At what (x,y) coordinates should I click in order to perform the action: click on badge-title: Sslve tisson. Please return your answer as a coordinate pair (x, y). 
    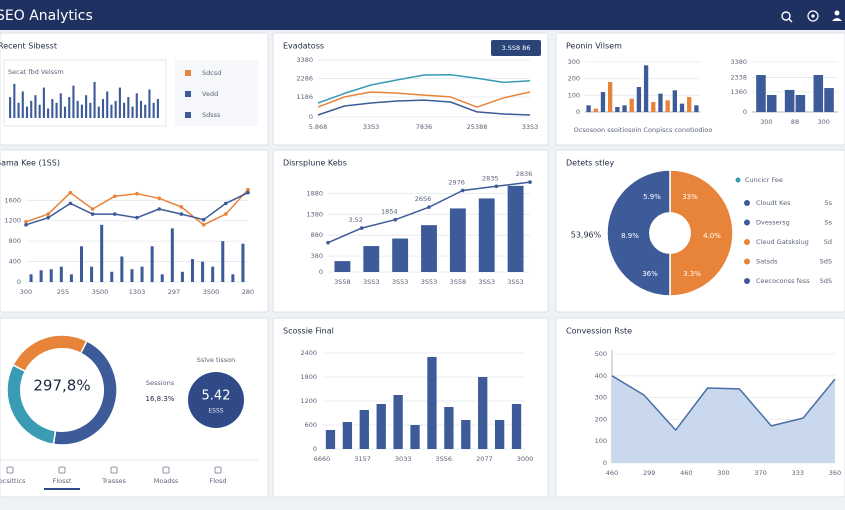
    Looking at the image, I should click on (216, 360).